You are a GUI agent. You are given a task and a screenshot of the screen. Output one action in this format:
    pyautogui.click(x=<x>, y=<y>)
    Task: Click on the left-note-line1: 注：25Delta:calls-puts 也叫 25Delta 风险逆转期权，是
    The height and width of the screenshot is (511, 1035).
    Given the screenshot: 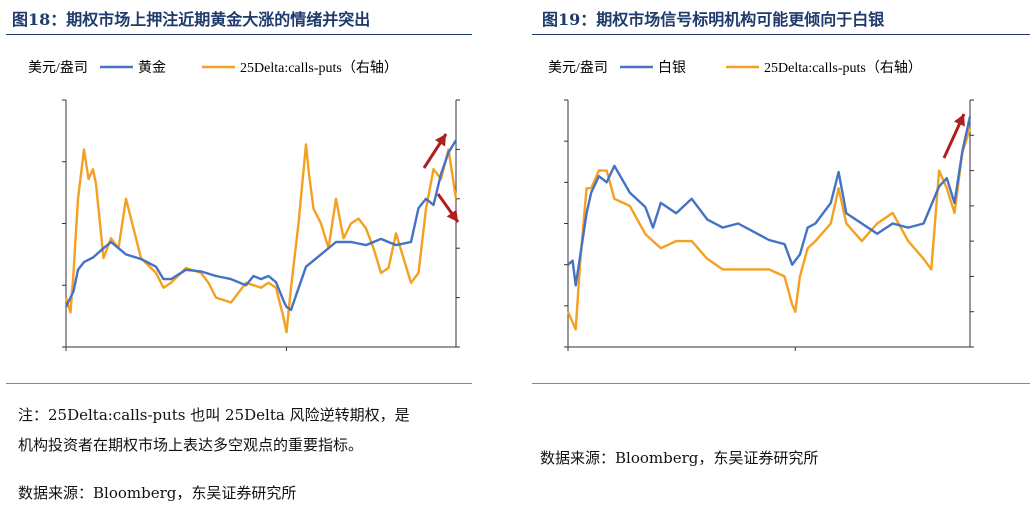 What is the action you would take?
    pyautogui.click(x=214, y=415)
    